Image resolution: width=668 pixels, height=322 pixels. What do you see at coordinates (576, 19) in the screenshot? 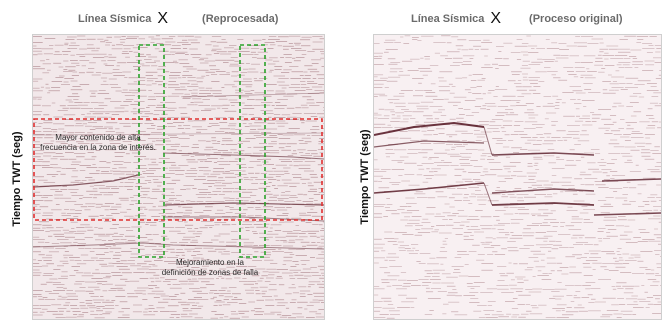
I see `right-title-tag: (Proceso original)` at bounding box center [576, 19].